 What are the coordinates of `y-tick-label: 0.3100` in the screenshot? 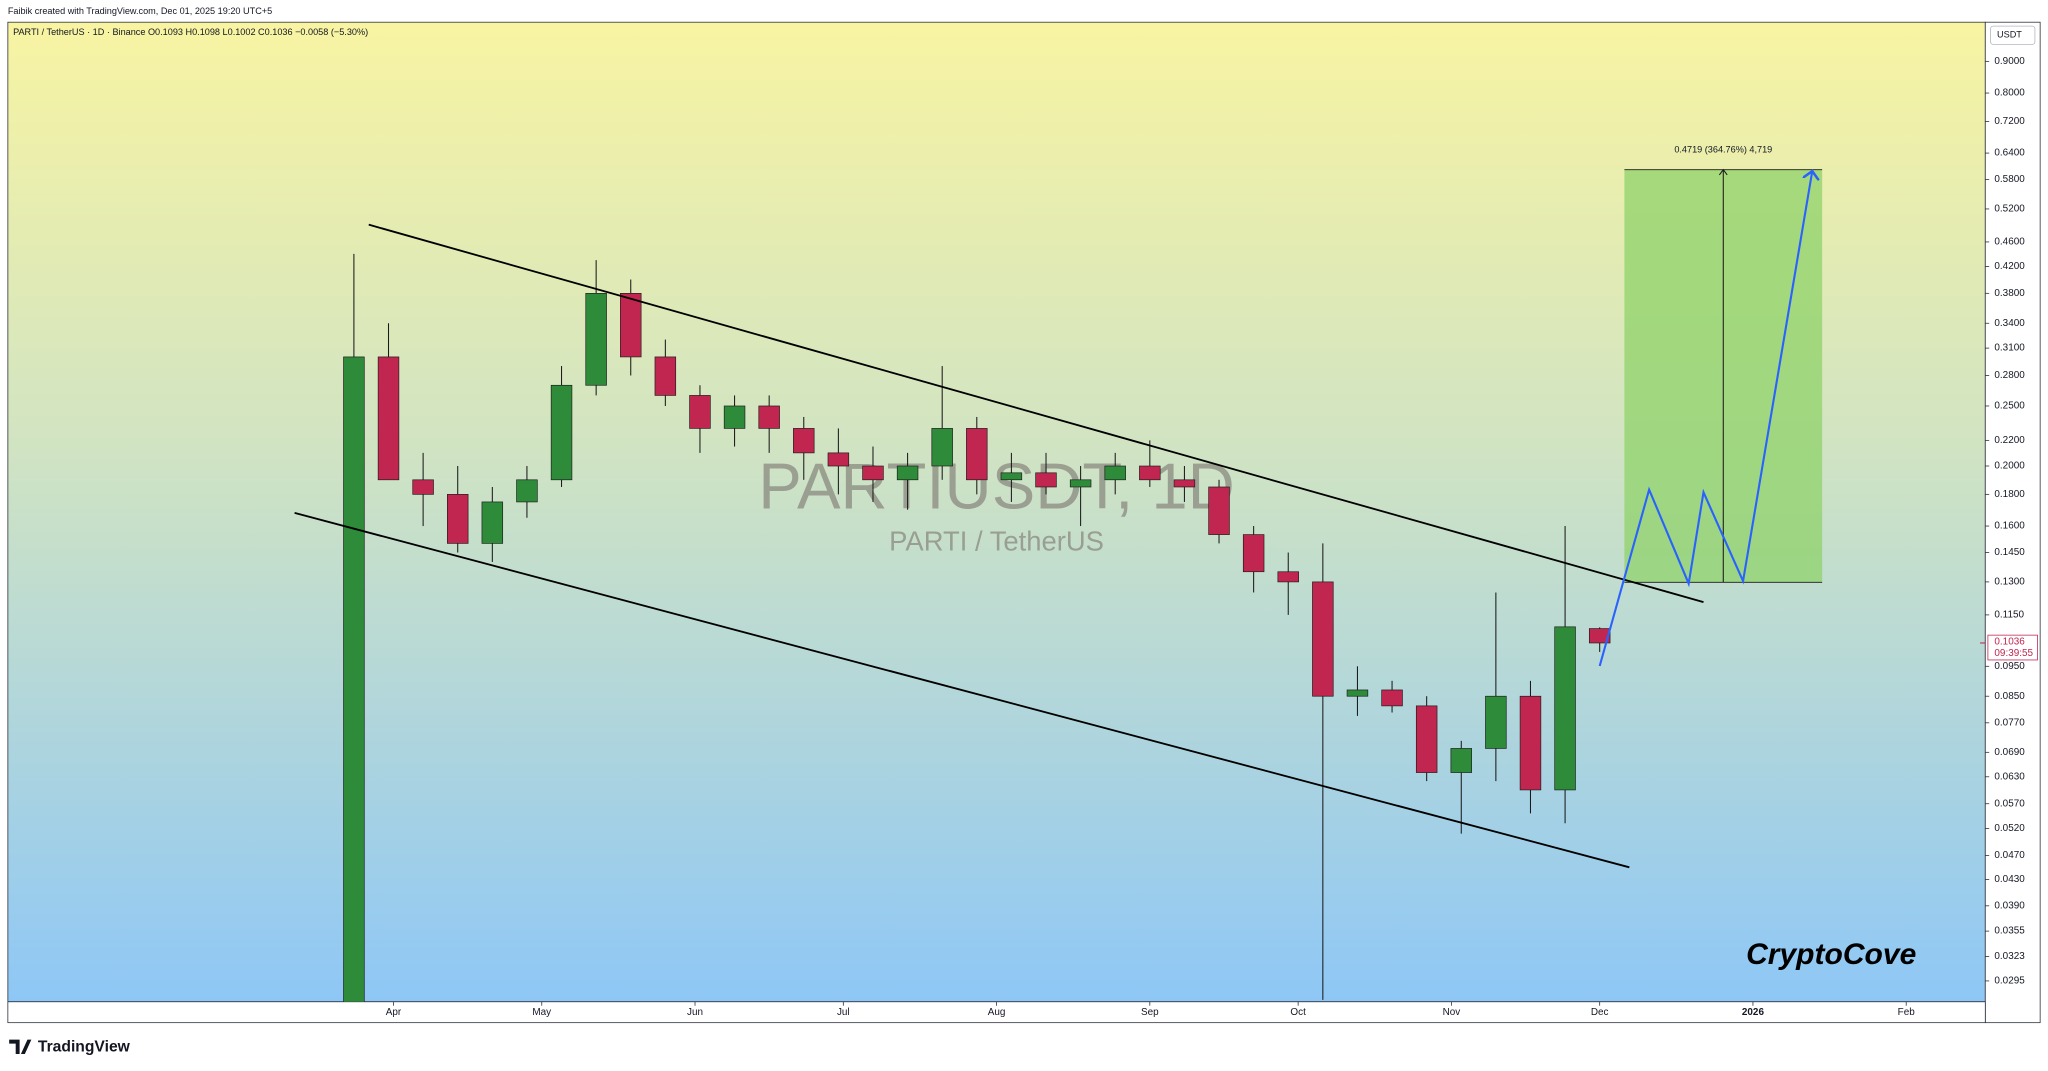 It's located at (2009, 348).